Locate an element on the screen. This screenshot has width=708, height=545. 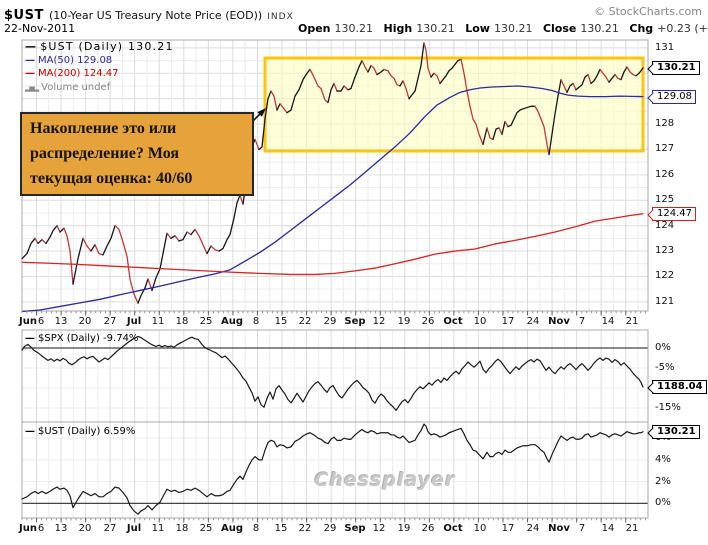
series-line-ma-200- is located at coordinates (332, 244).